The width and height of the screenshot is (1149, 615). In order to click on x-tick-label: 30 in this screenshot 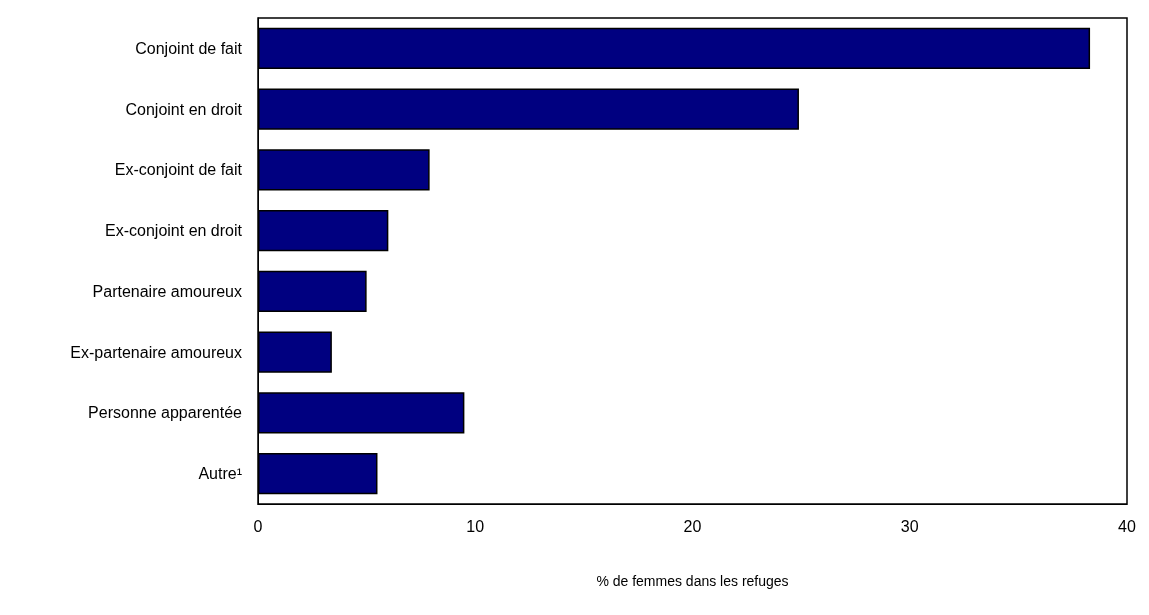, I will do `click(909, 526)`.